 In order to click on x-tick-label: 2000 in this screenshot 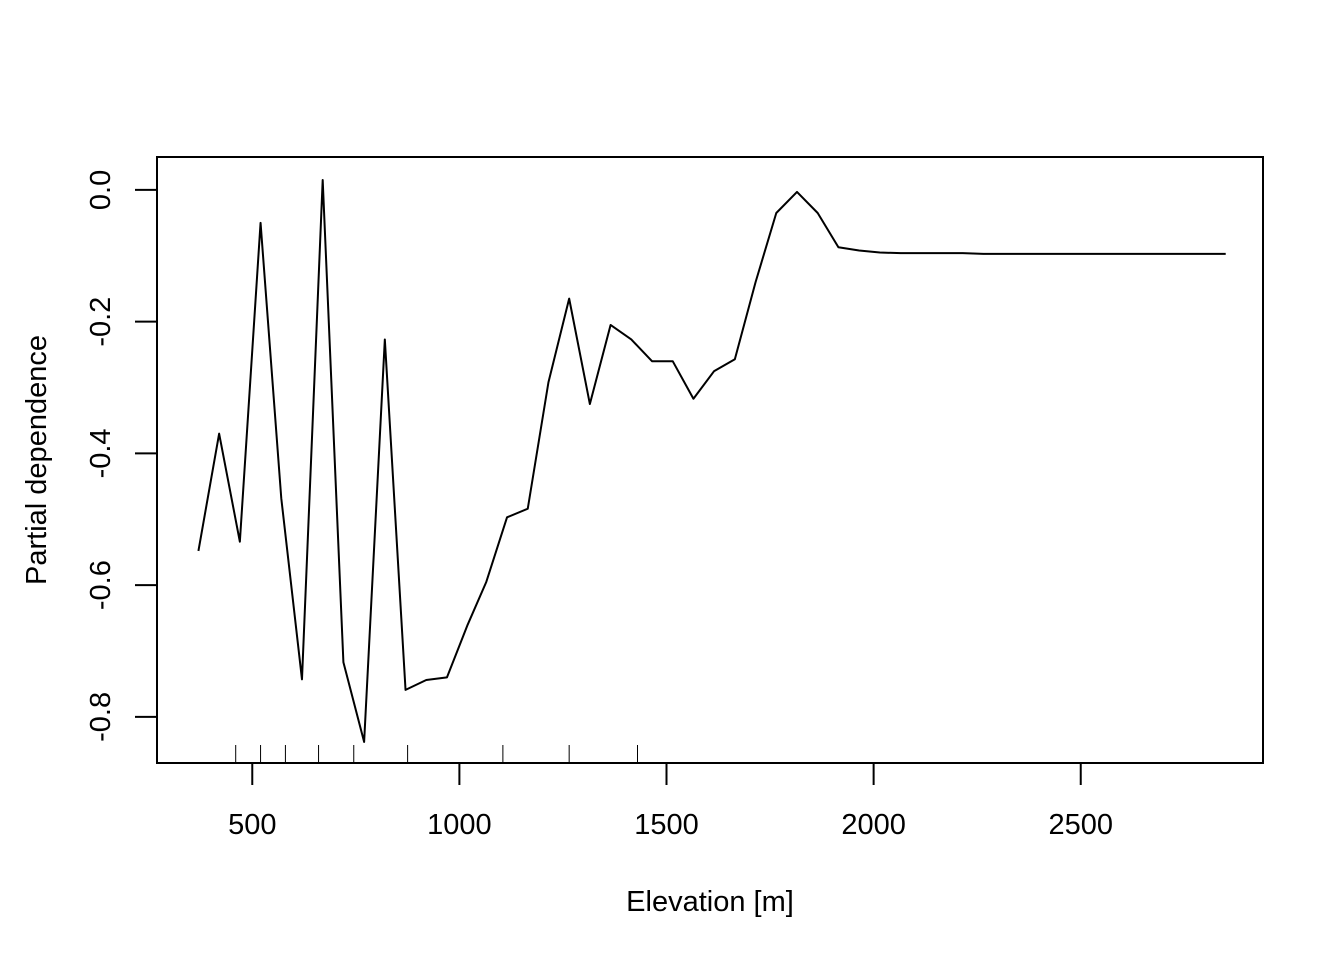, I will do `click(873, 825)`.